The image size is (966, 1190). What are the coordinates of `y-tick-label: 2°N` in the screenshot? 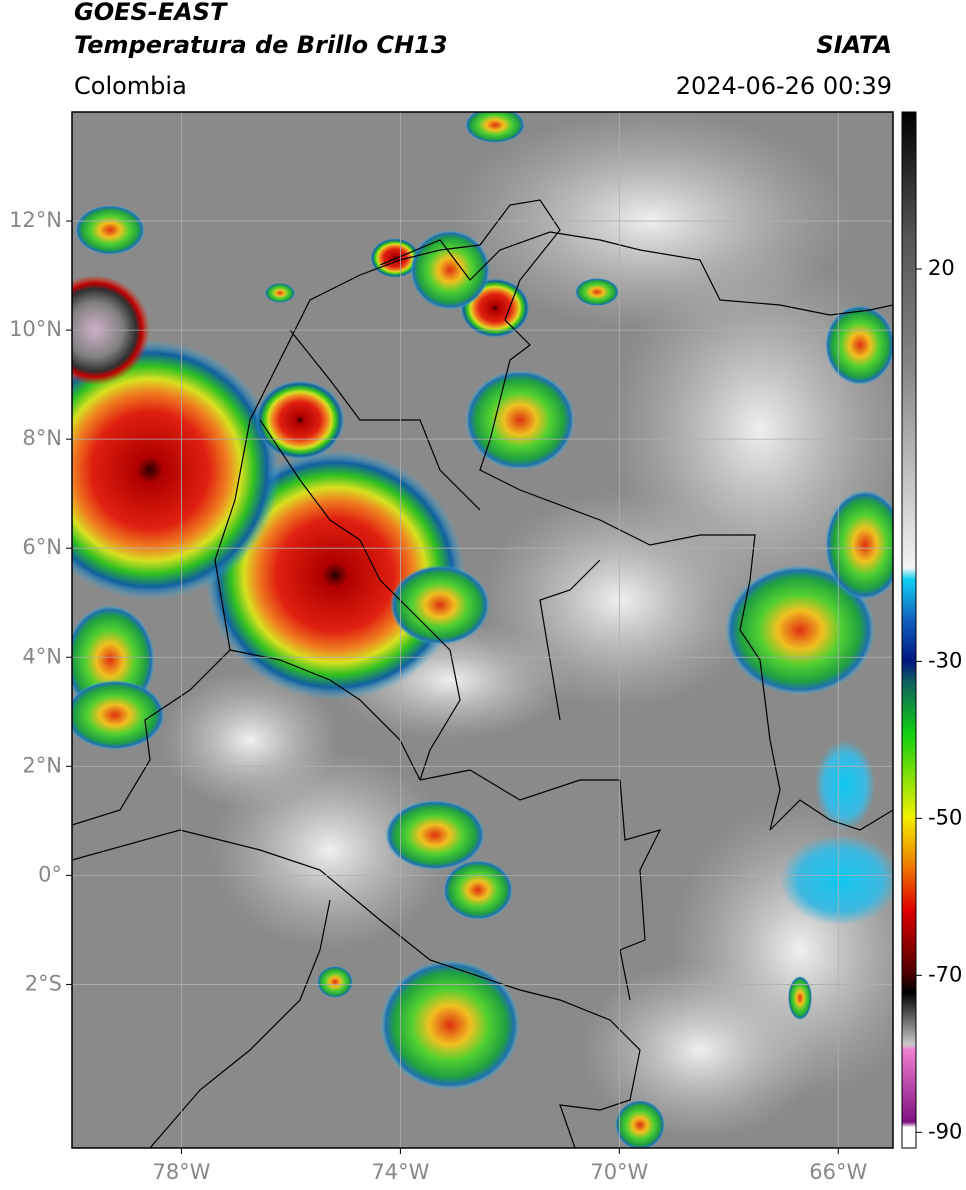 It's located at (42, 765).